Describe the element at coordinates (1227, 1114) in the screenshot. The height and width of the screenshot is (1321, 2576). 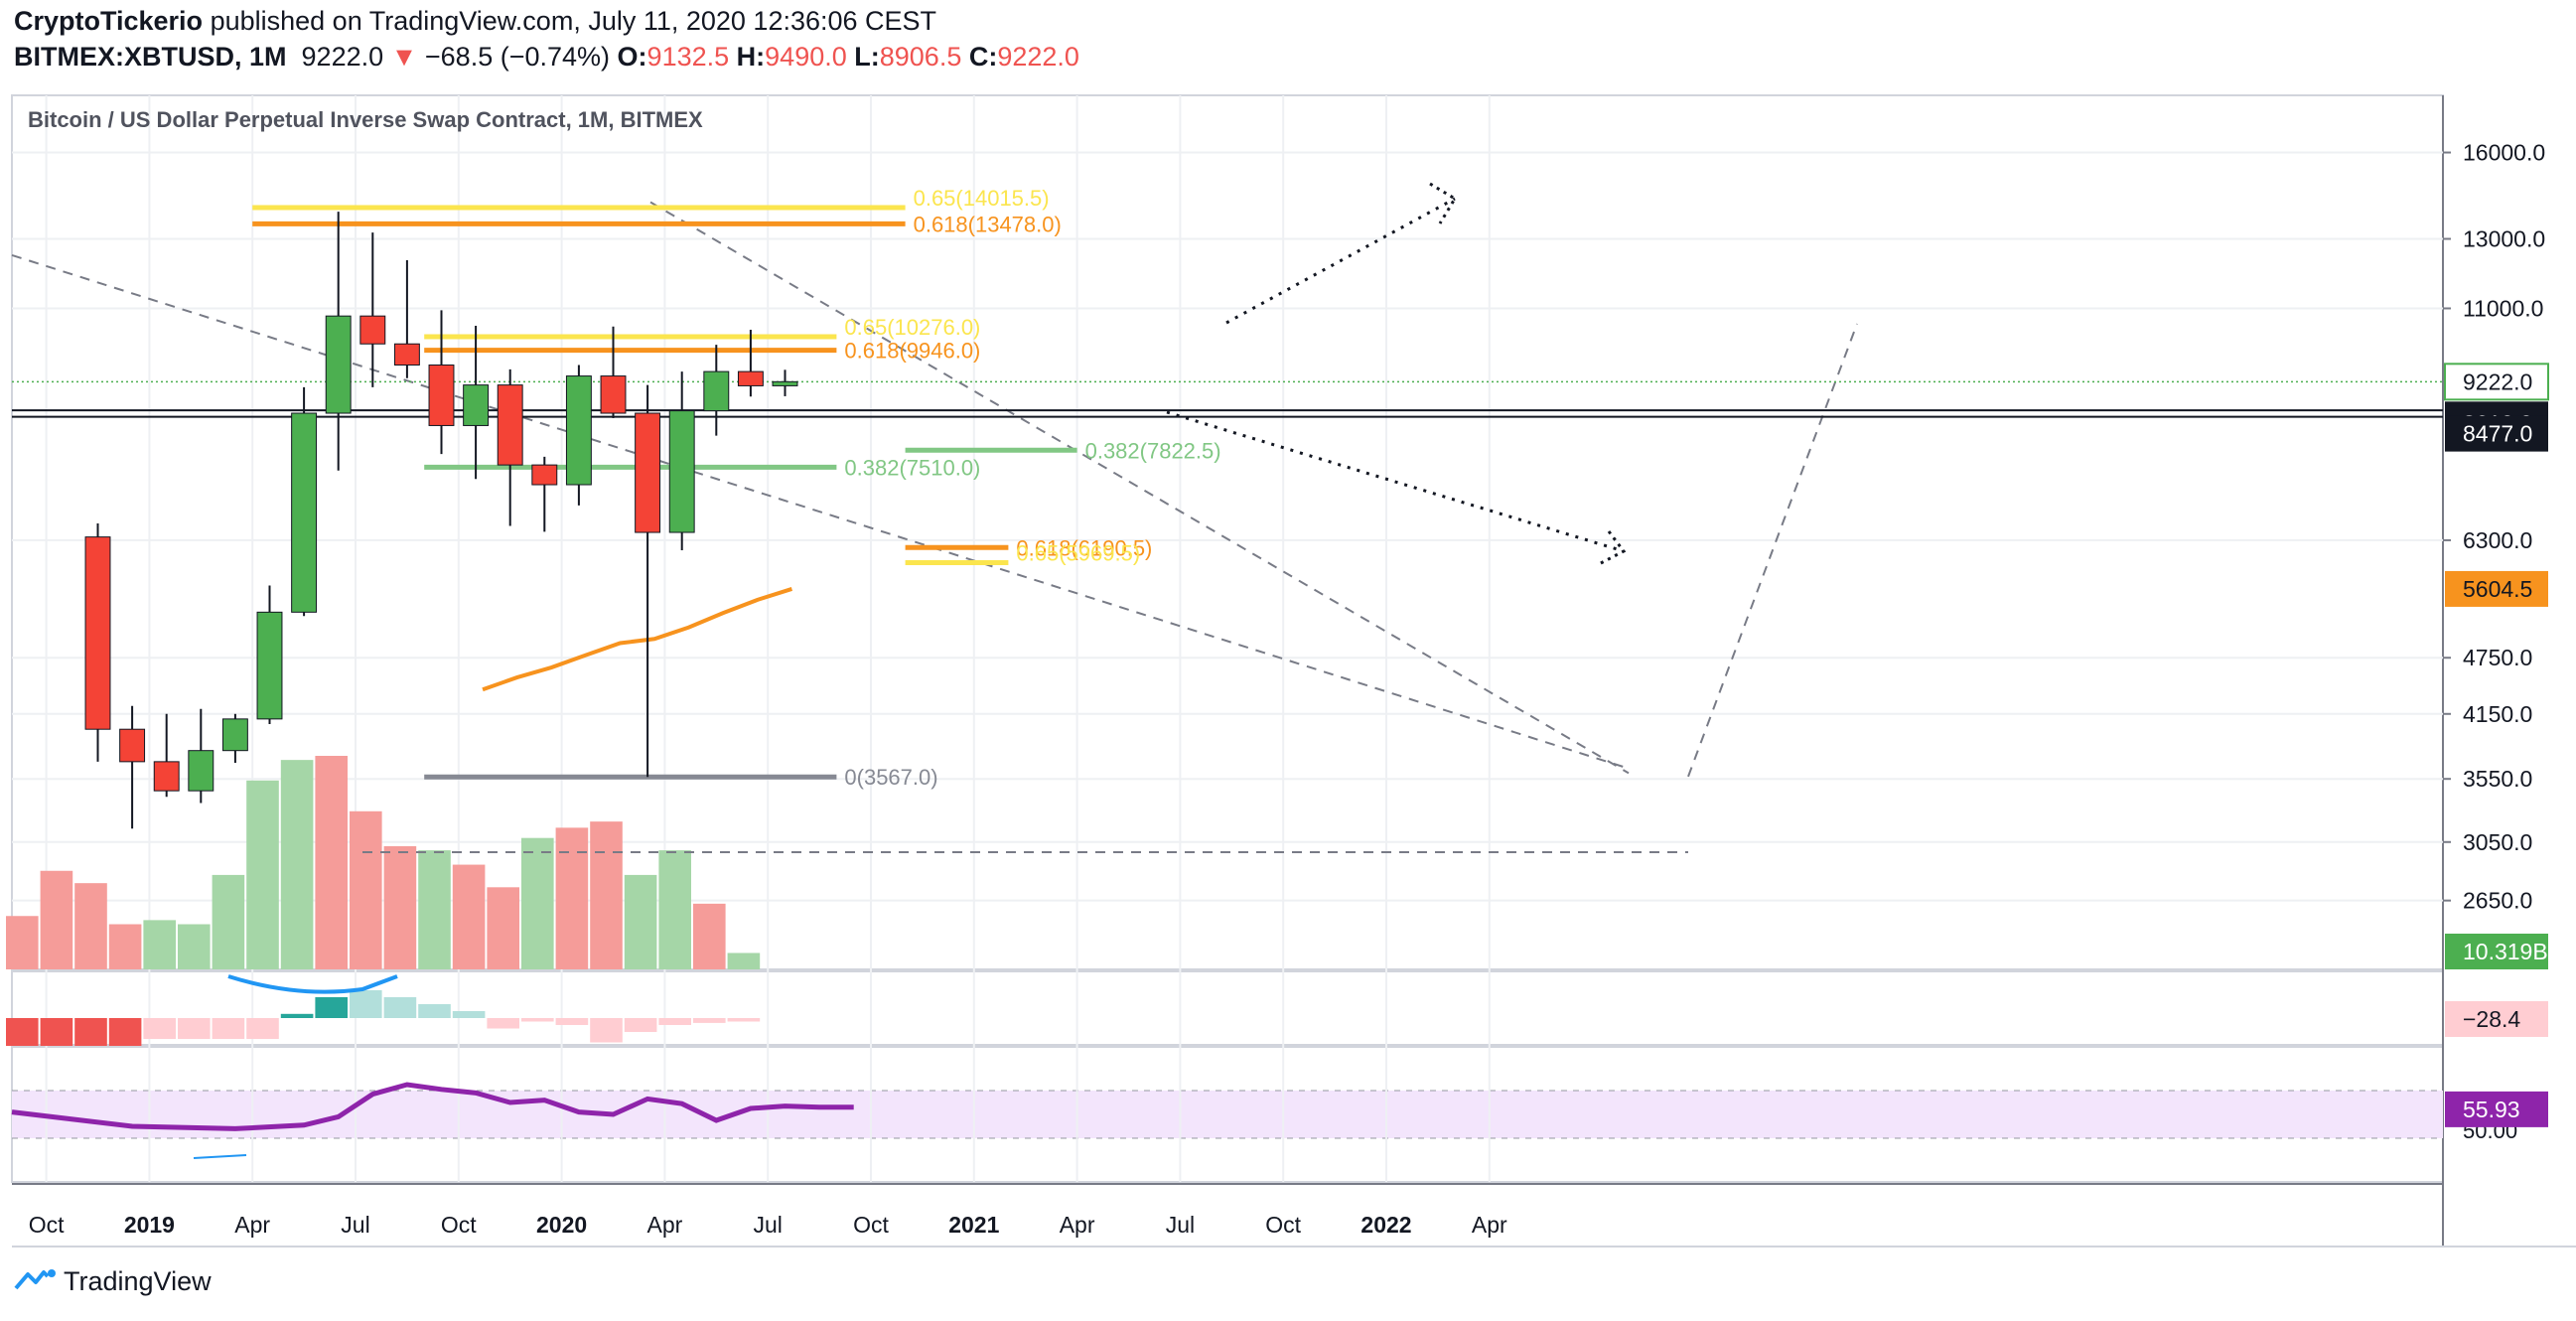
I see `rsi-band` at that location.